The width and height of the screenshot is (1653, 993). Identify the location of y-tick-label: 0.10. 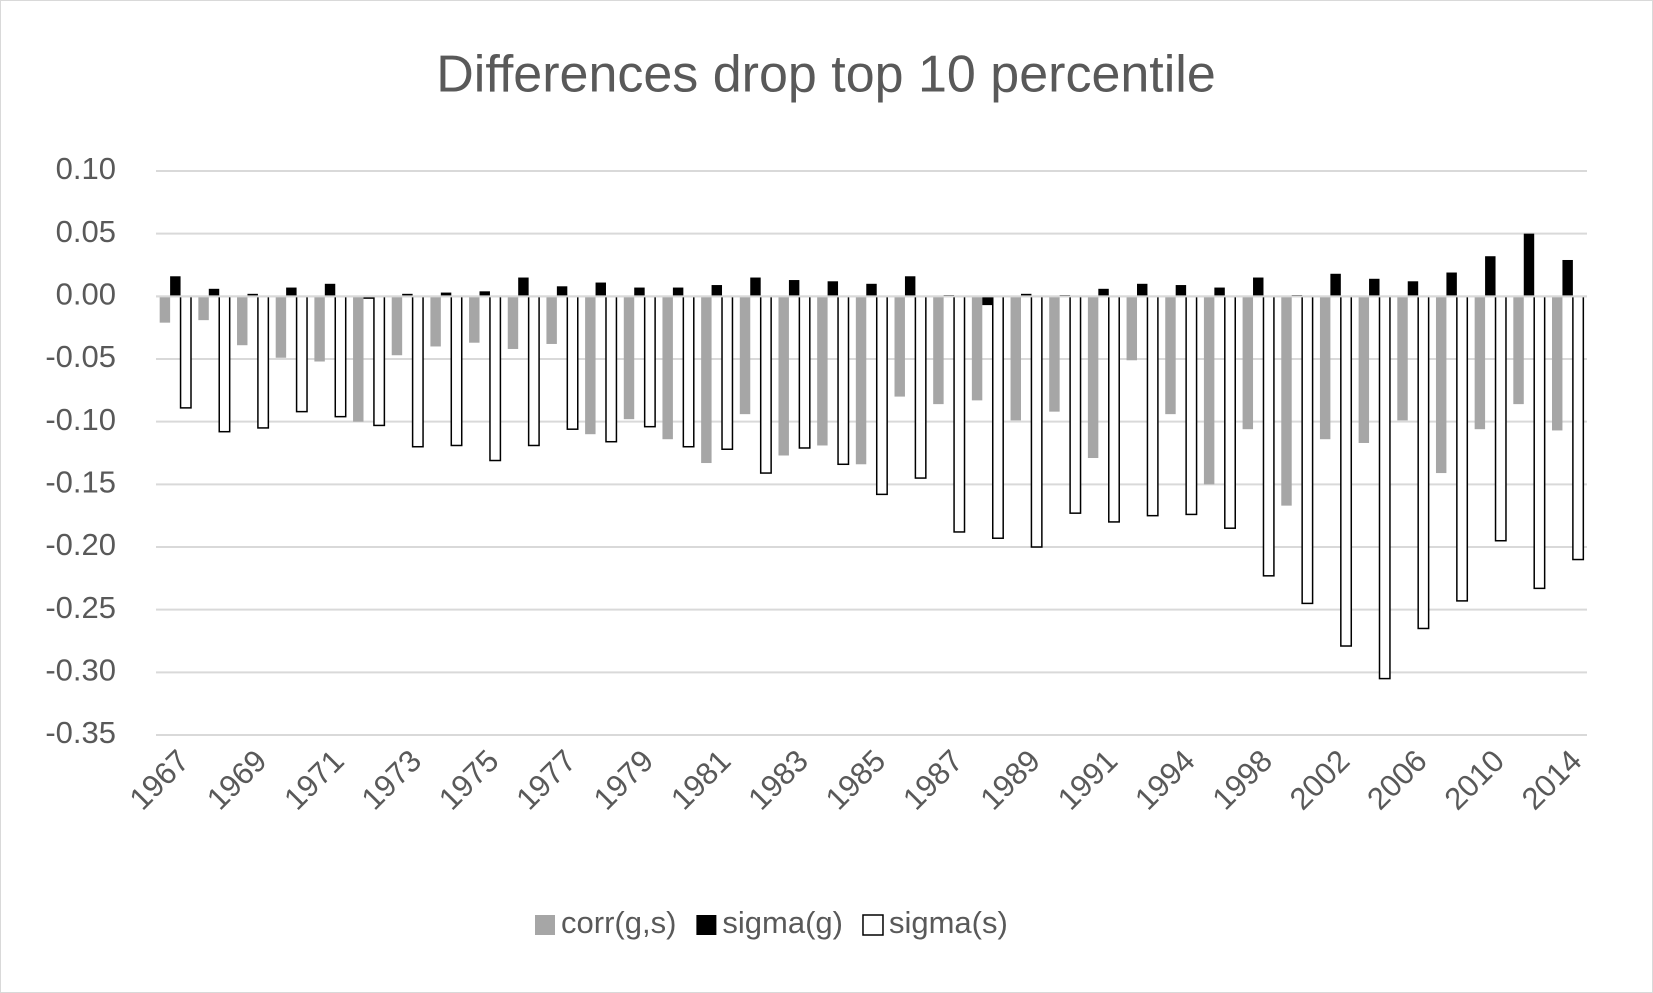
(86, 168).